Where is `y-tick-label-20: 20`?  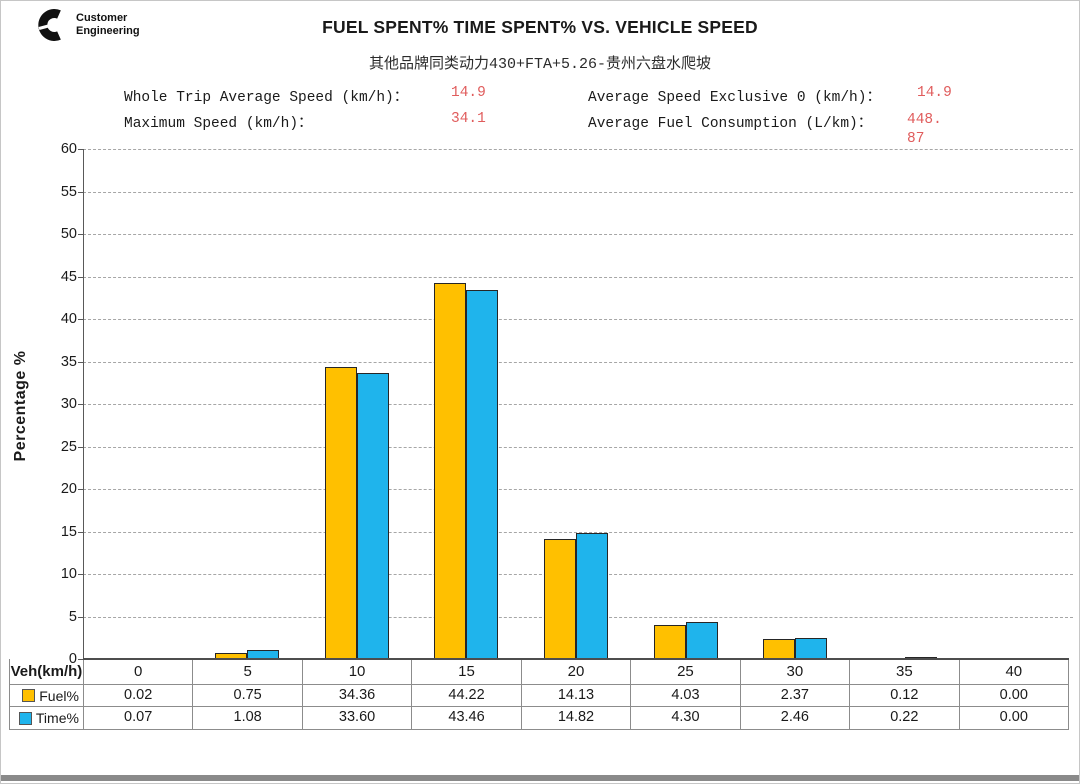 y-tick-label-20: 20 is located at coordinates (68, 489).